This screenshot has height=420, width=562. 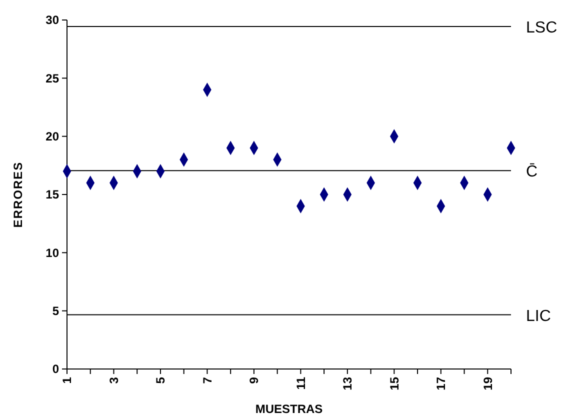 I want to click on y-tick-label: 0, so click(x=56, y=369).